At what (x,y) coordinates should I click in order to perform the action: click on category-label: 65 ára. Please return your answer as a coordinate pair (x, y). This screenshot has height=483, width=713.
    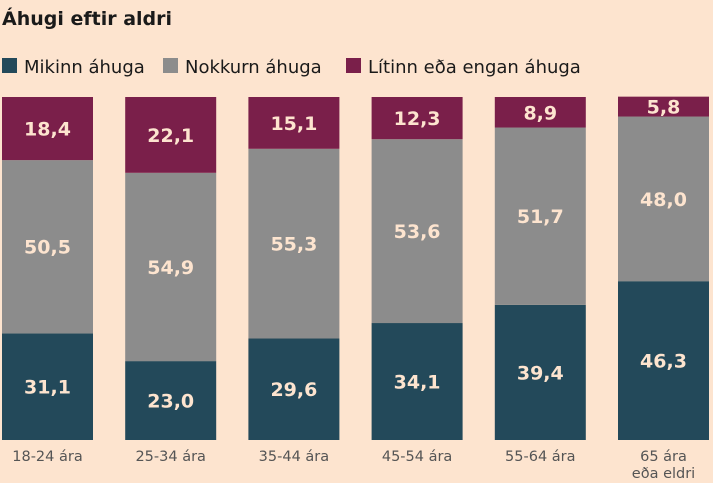
    Looking at the image, I should click on (663, 457).